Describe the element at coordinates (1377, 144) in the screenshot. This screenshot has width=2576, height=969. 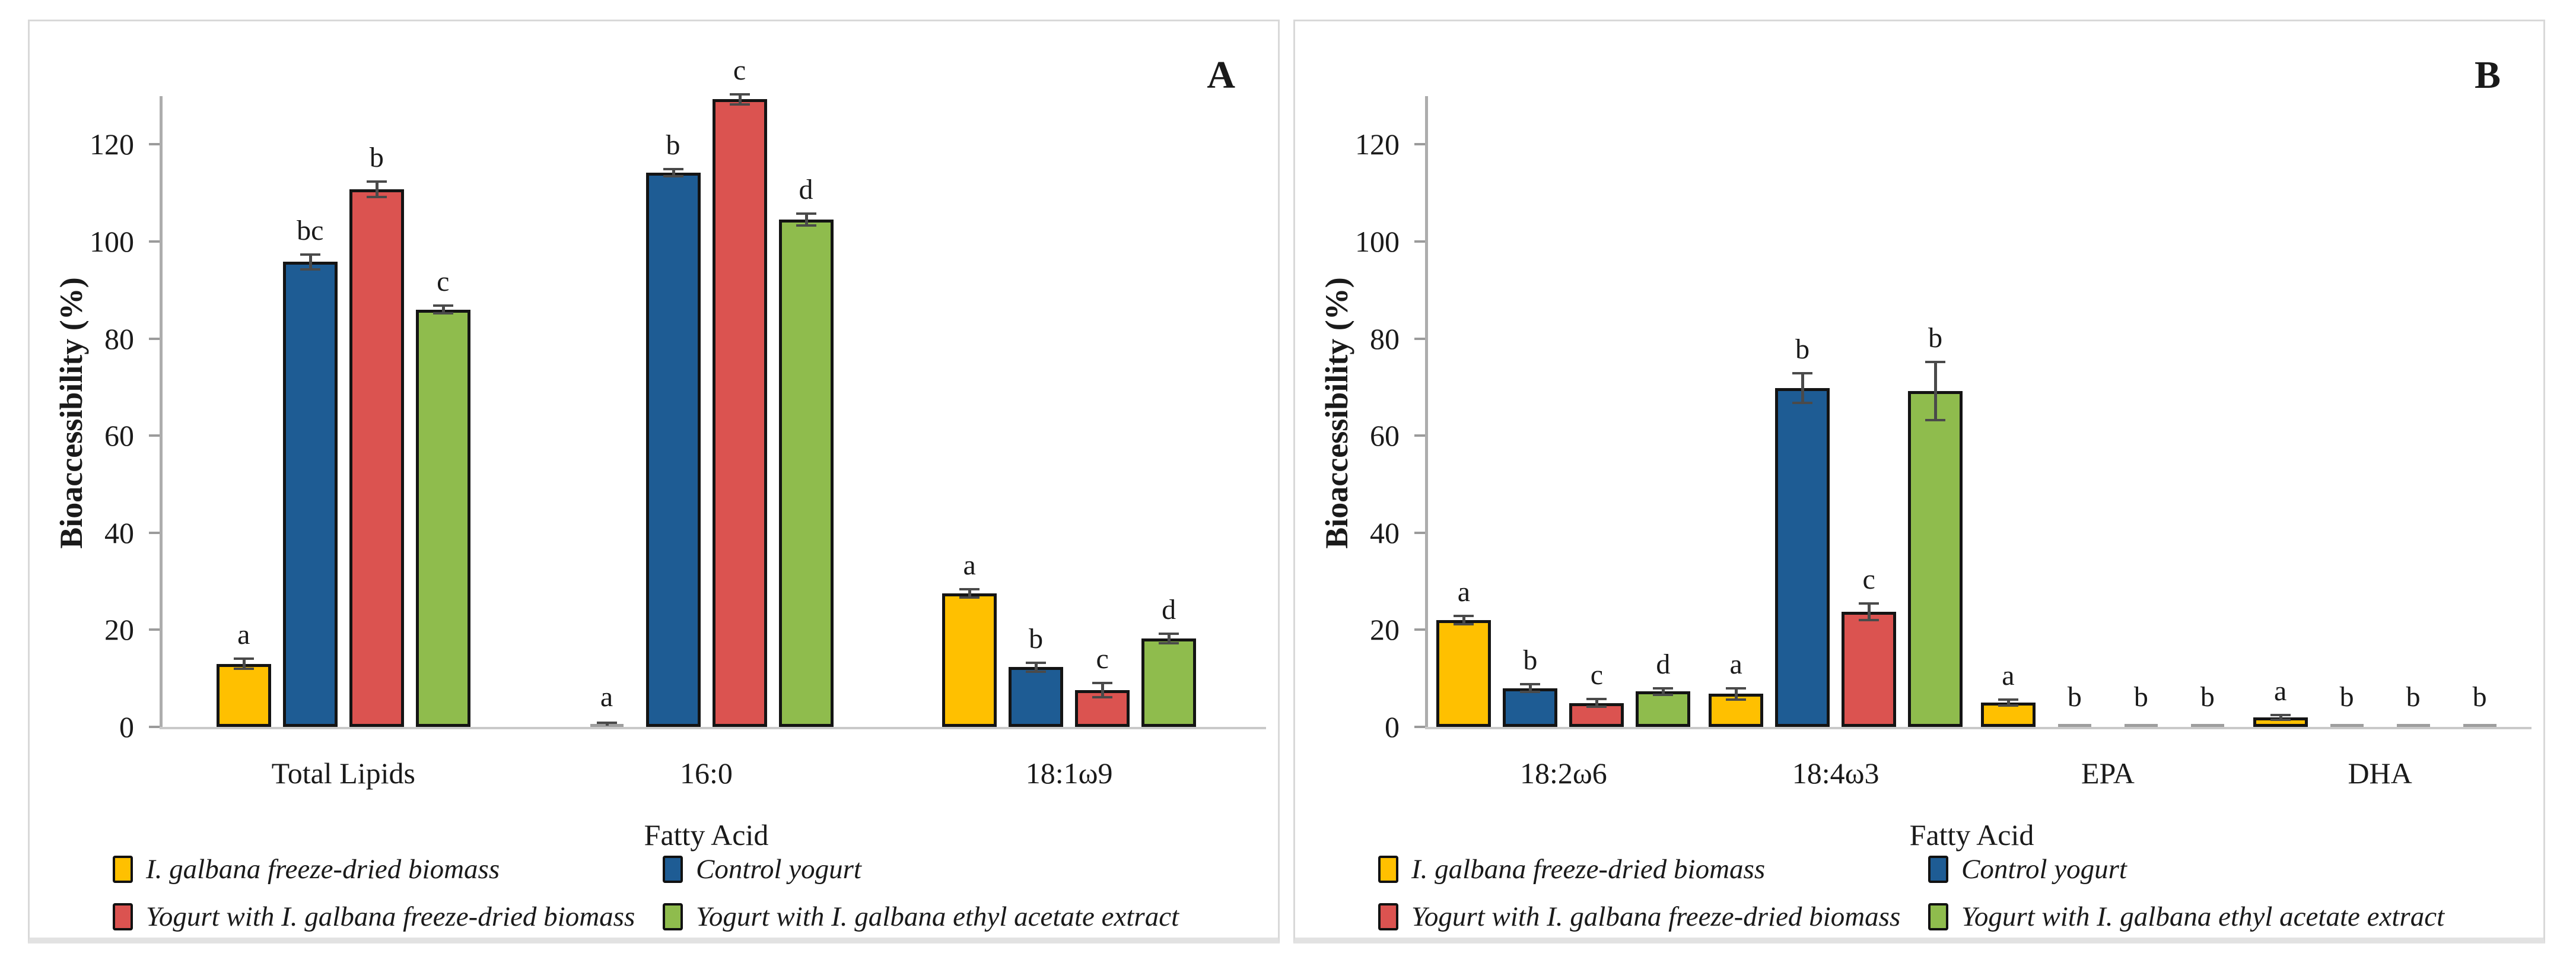
I see `y-axis-tick-label: 120` at that location.